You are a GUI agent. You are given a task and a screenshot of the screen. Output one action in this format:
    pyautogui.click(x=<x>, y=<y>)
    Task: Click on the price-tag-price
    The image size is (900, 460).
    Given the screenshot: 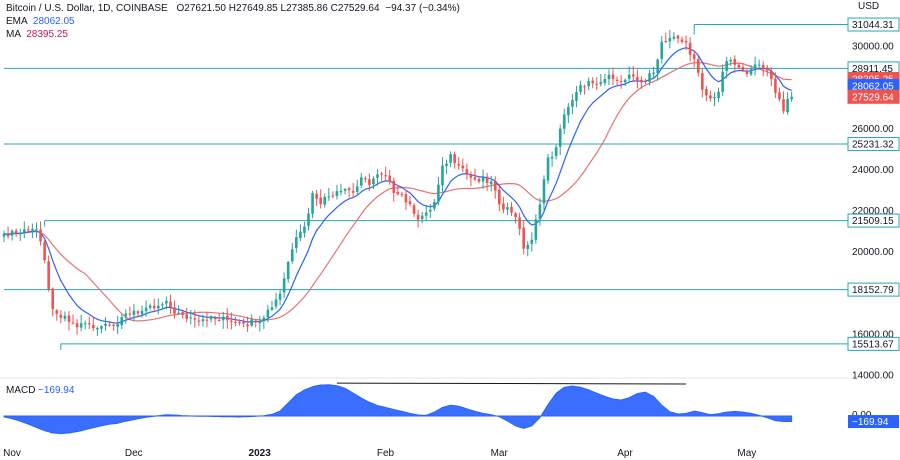 What is the action you would take?
    pyautogui.click(x=873, y=96)
    